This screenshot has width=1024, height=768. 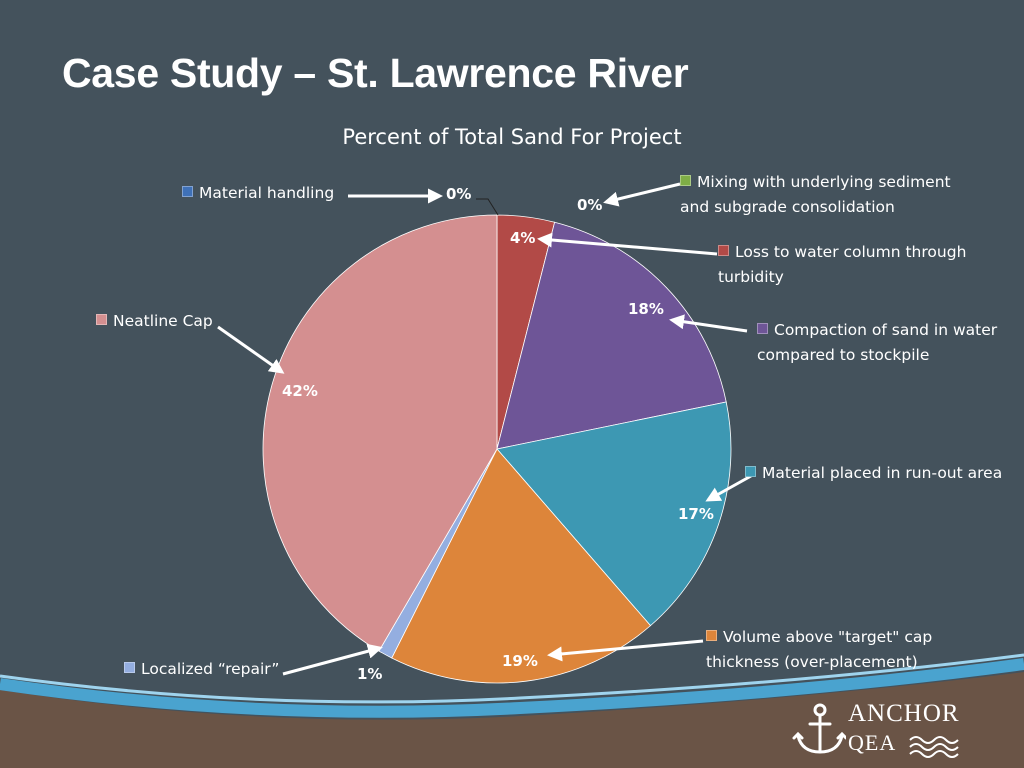 What do you see at coordinates (520, 661) in the screenshot?
I see `data-label-volume-above-target-cap-thickness-over-placement: 19%` at bounding box center [520, 661].